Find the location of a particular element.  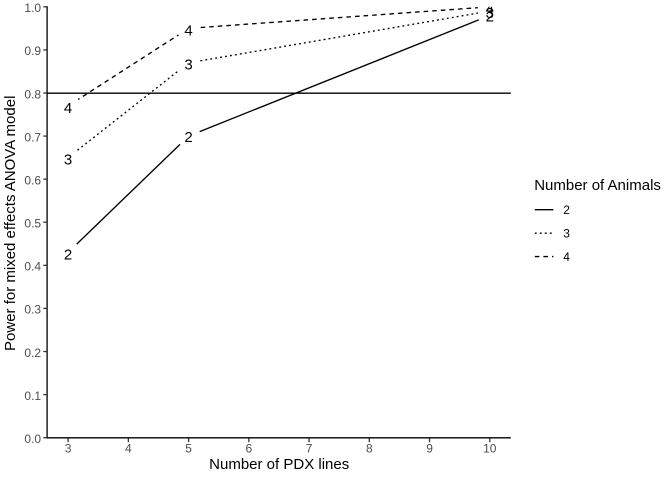

svg-text: 5 is located at coordinates (188, 448).